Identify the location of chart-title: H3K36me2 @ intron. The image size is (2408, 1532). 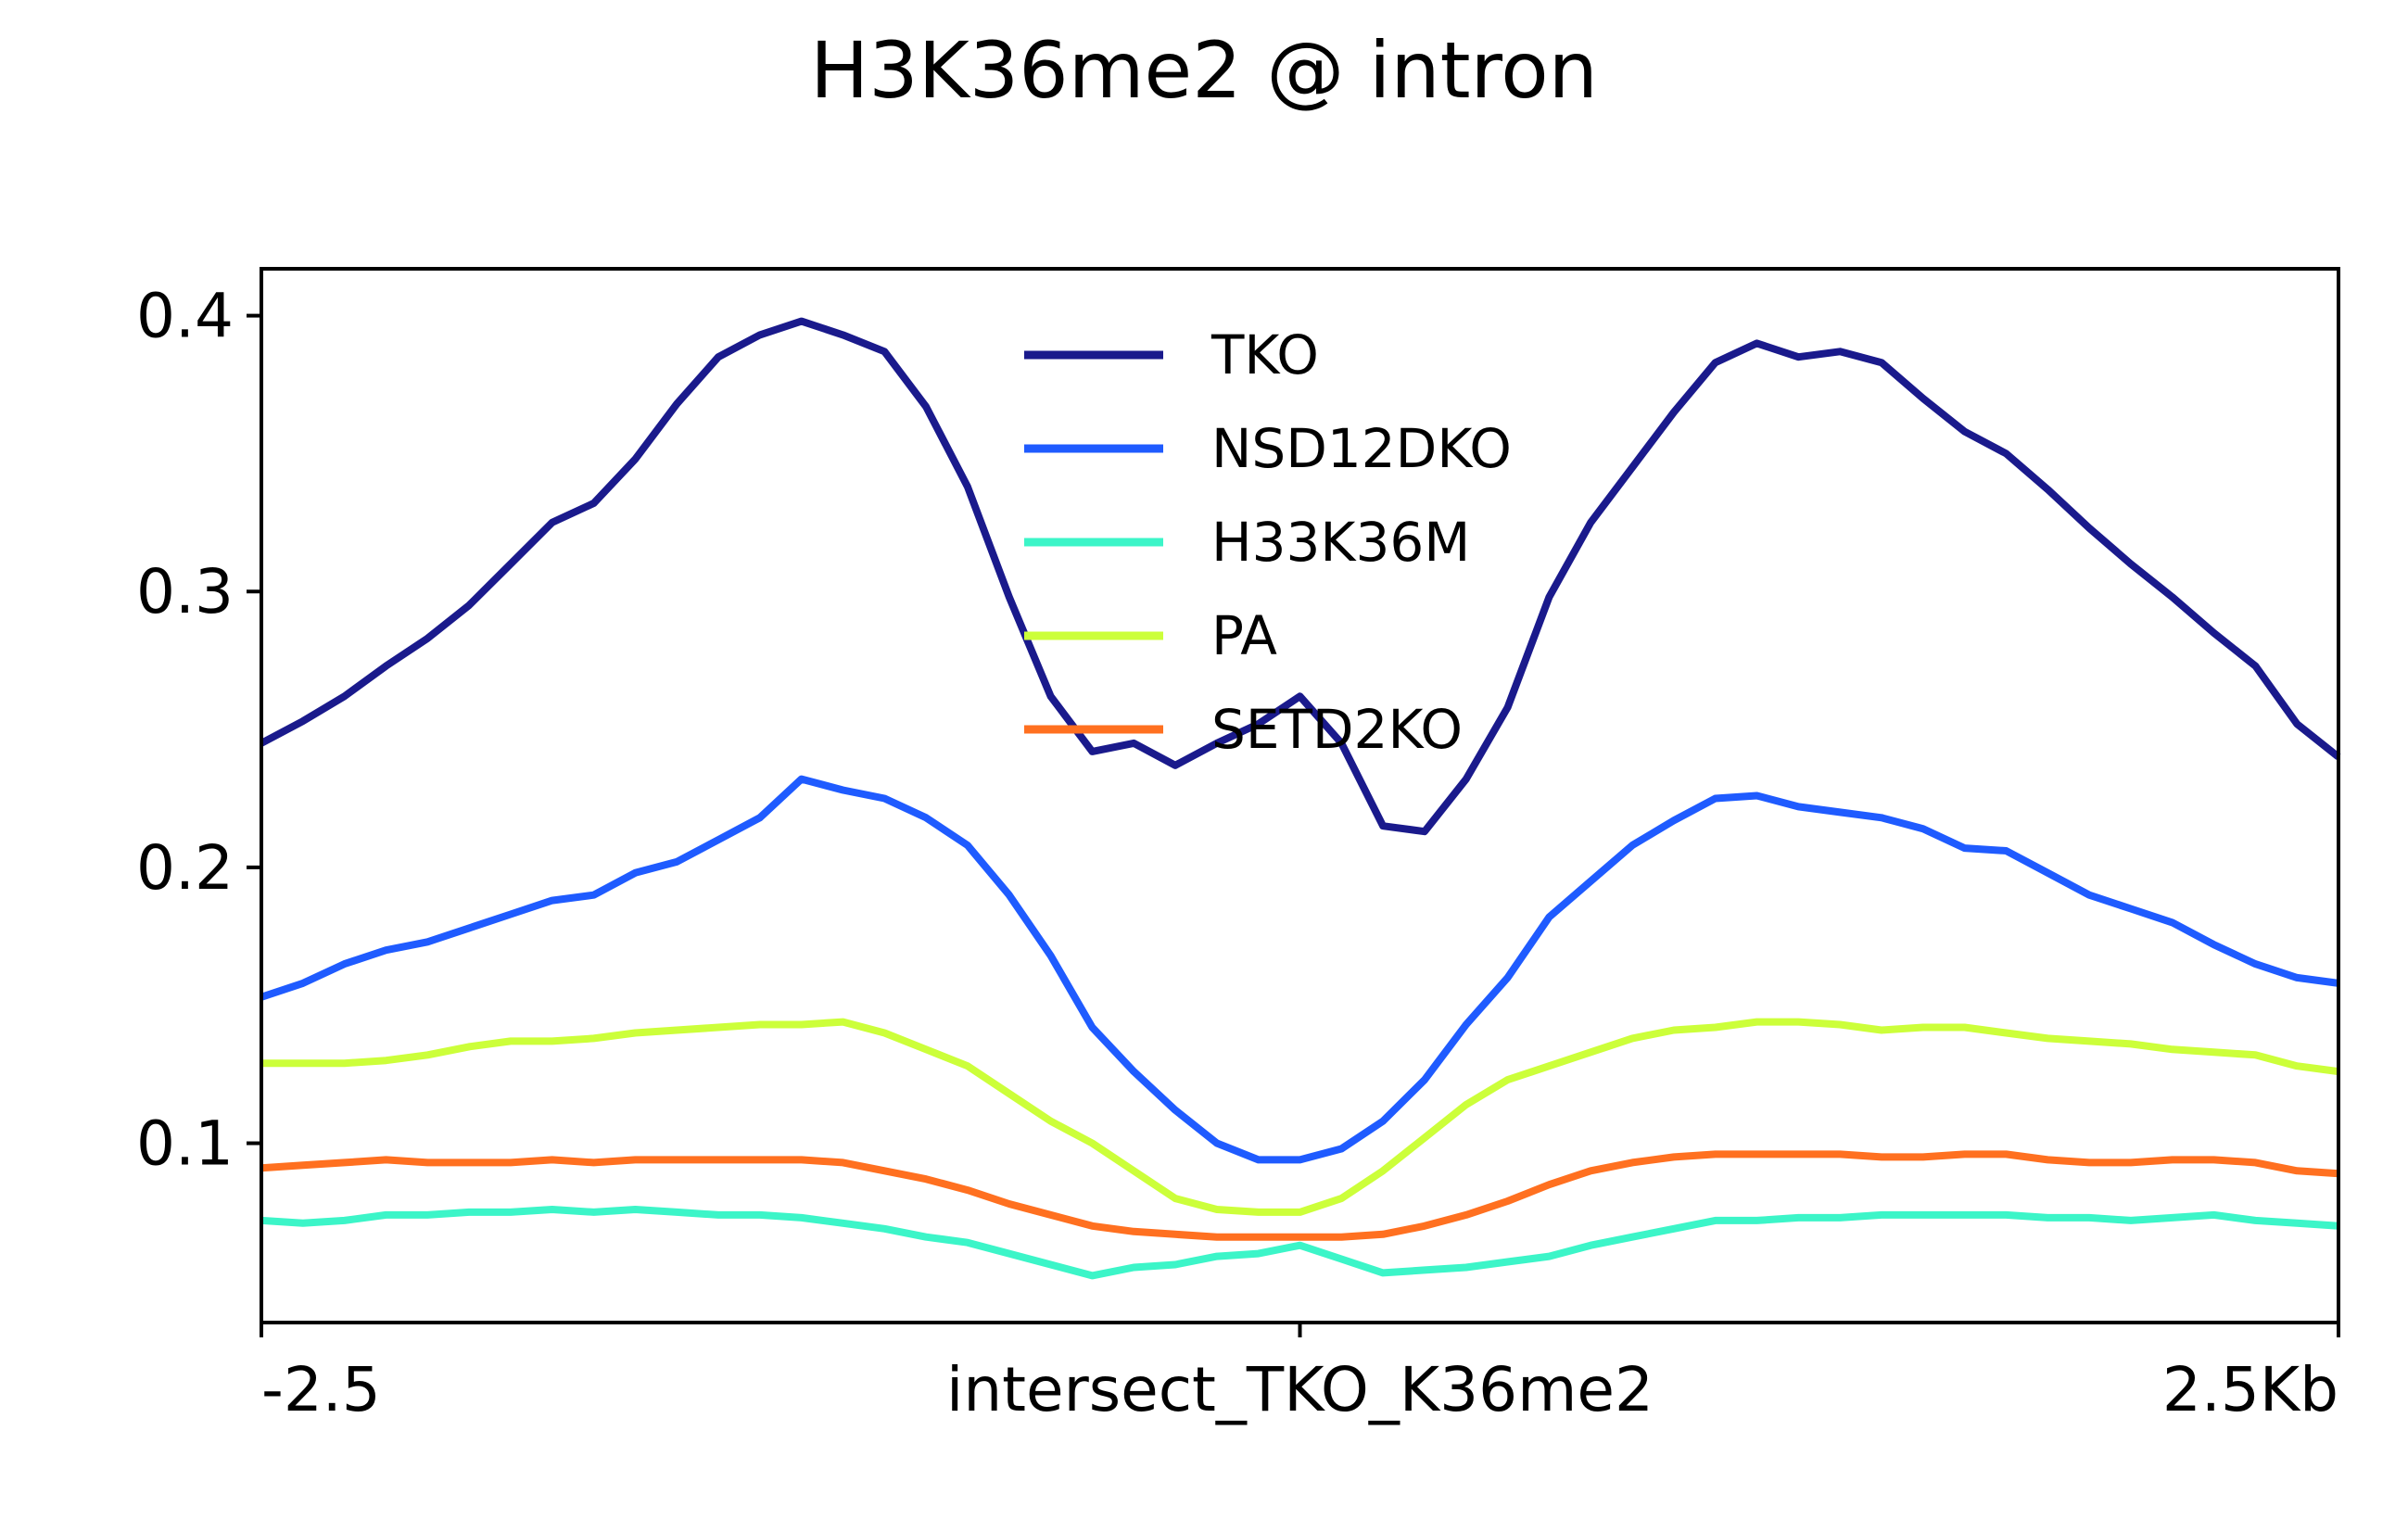
(1204, 70).